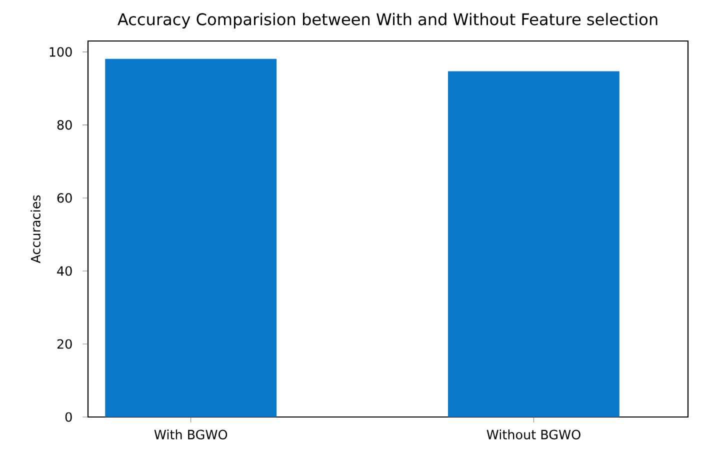 This screenshot has width=701, height=449. I want to click on x-tick-label: Without BGWO, so click(533, 435).